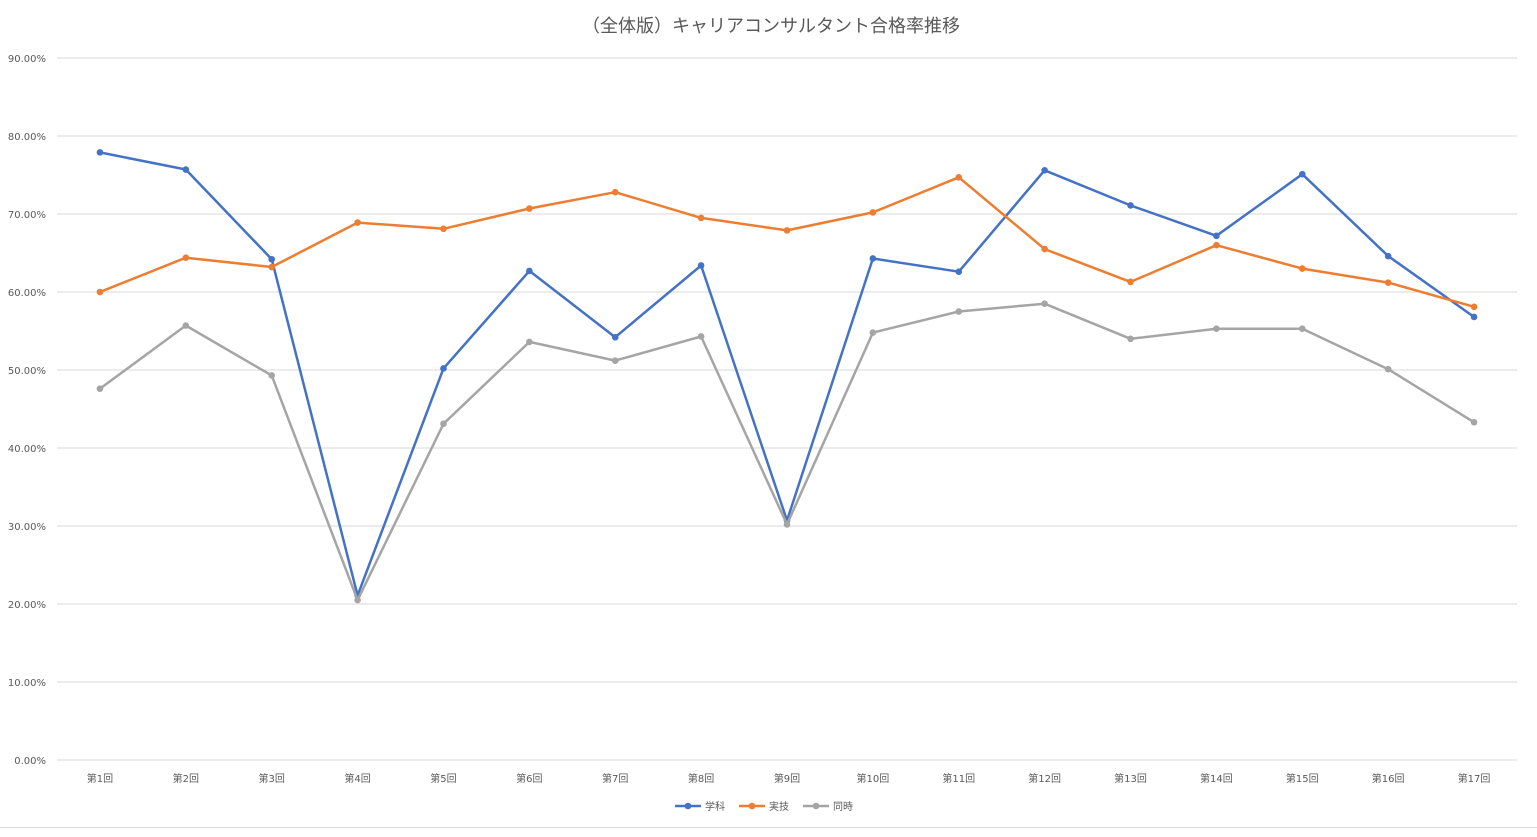  What do you see at coordinates (843, 807) in the screenshot?
I see `legend-label: 同時` at bounding box center [843, 807].